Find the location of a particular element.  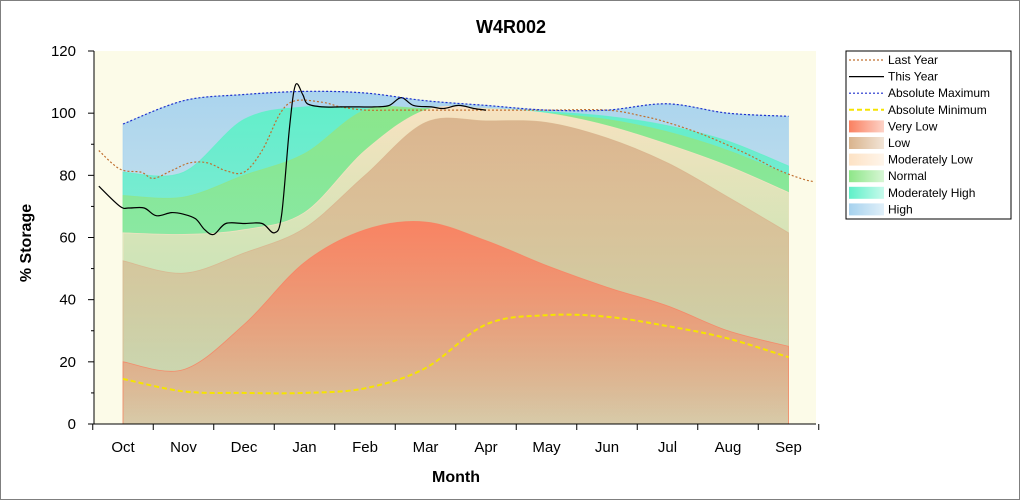

x-tick-label: Feb is located at coordinates (365, 447).